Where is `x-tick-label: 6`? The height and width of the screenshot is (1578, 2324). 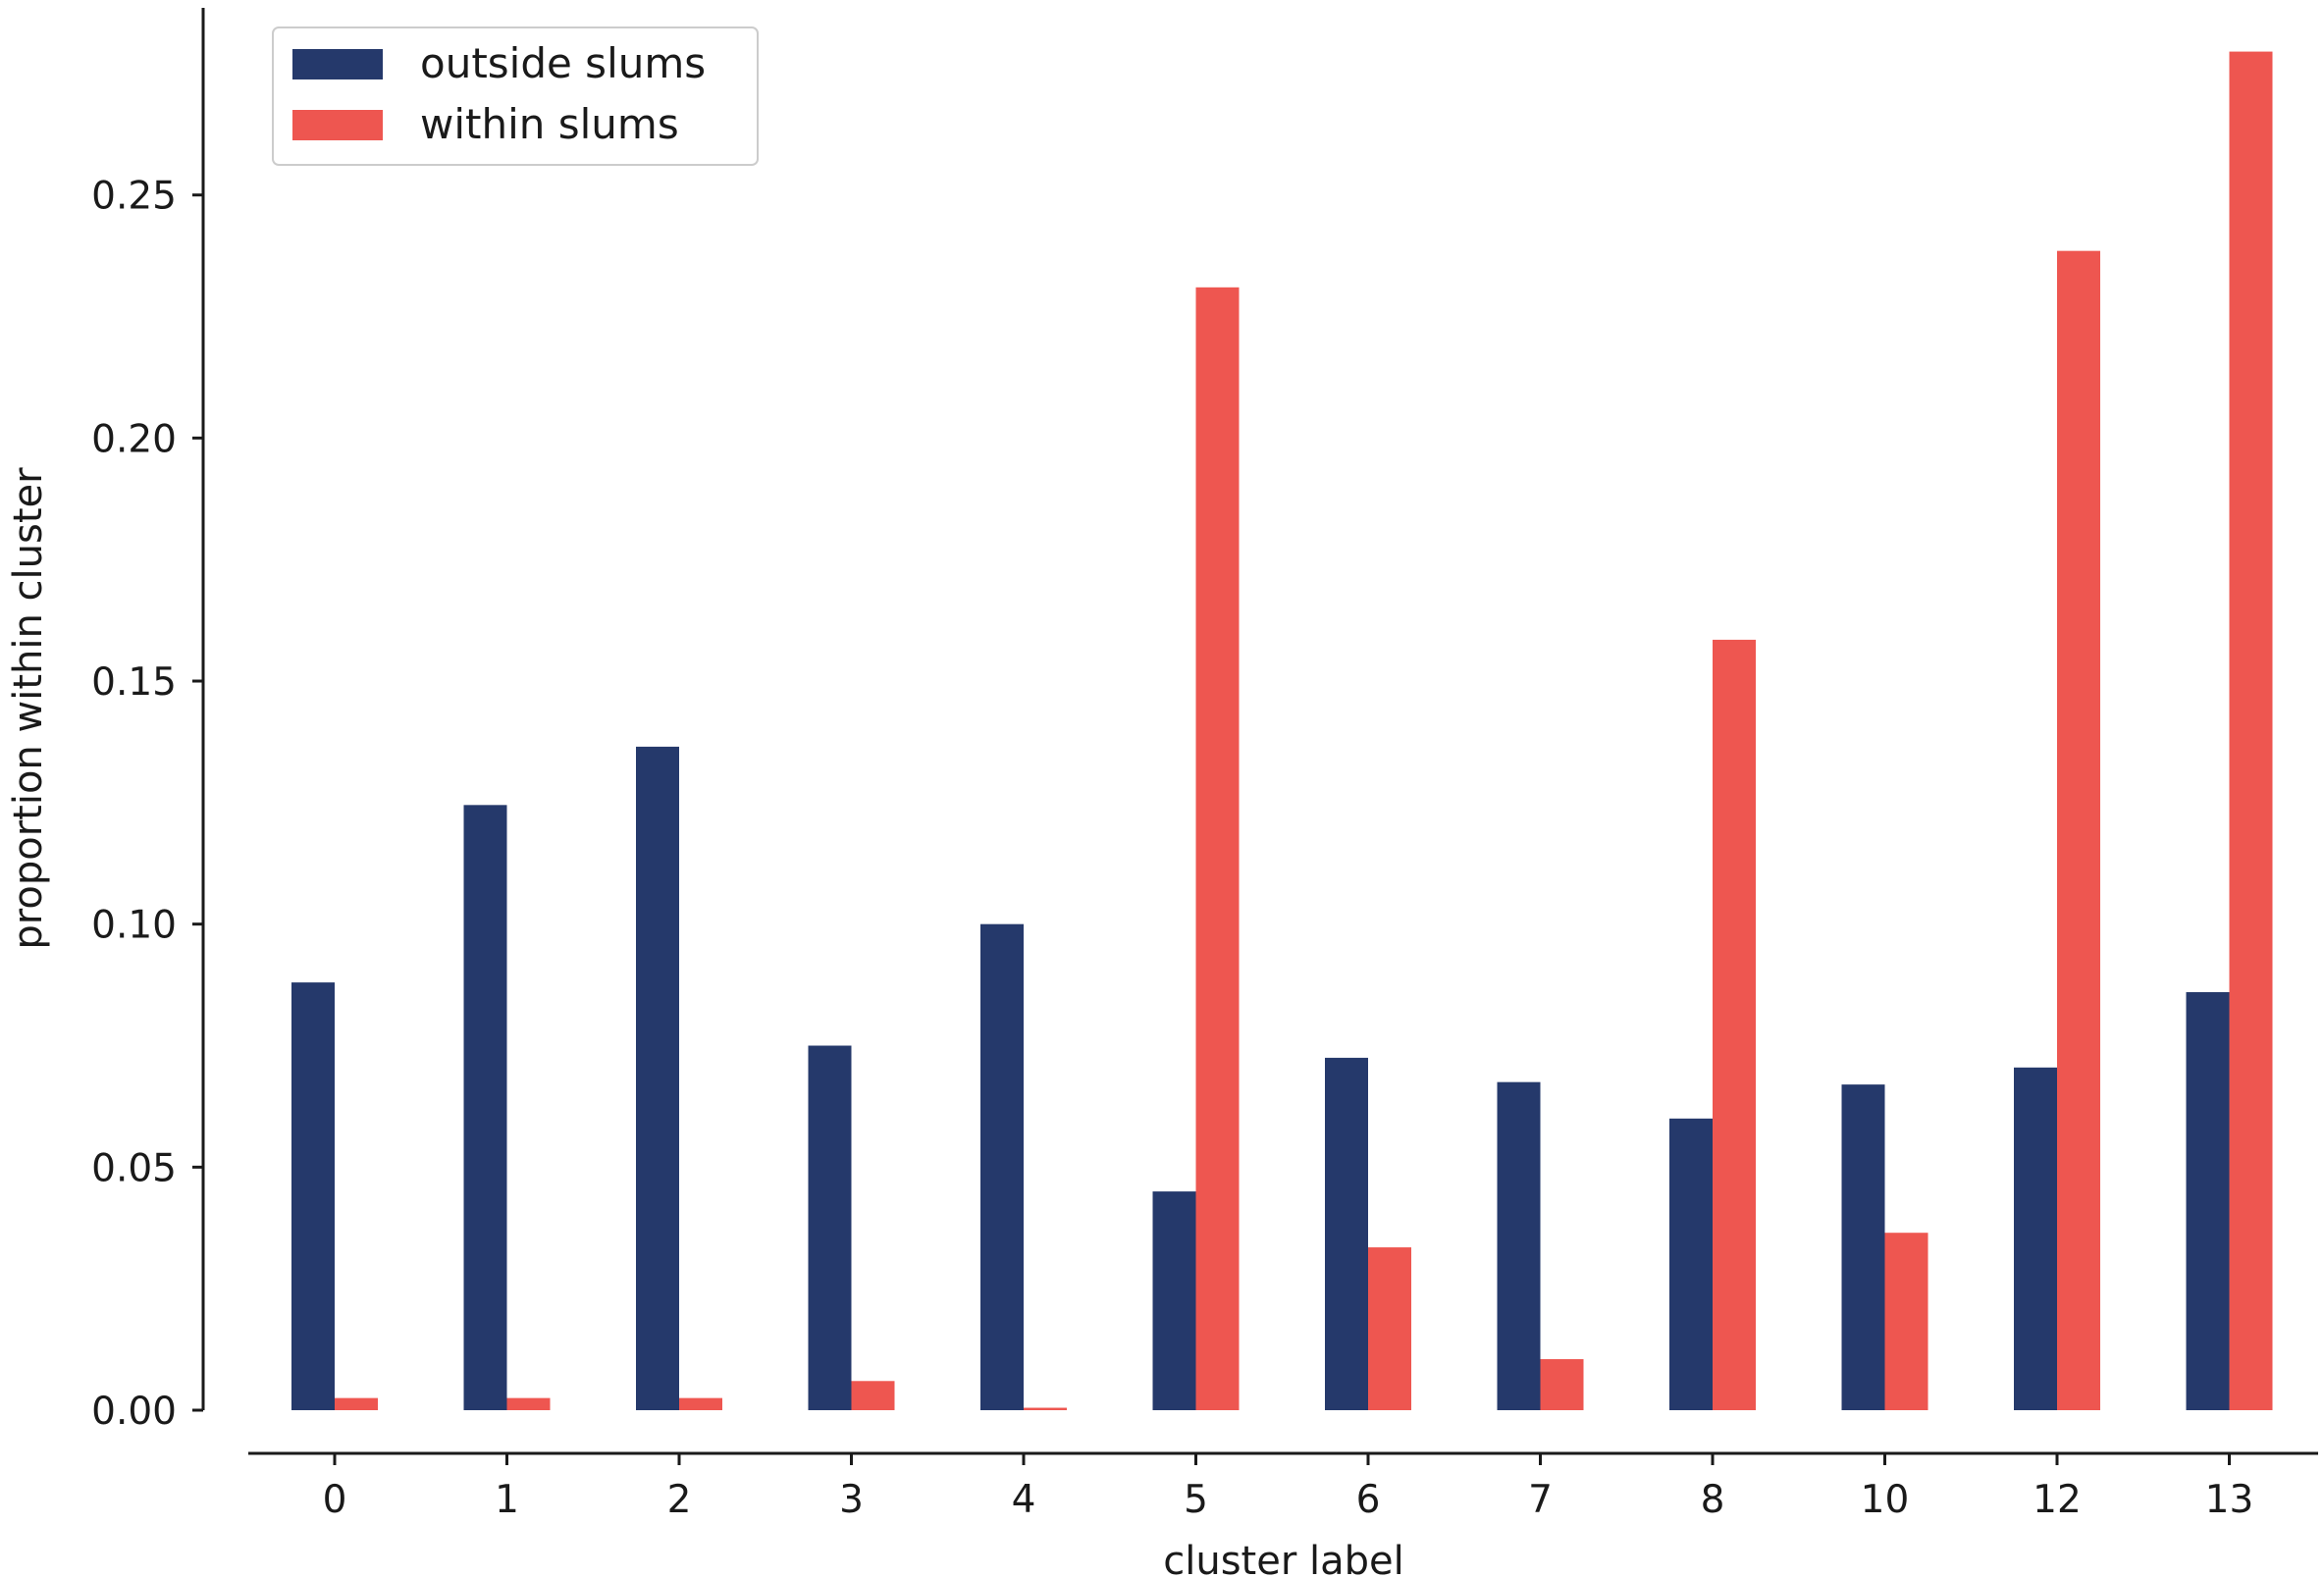
x-tick-label: 6 is located at coordinates (1368, 1500).